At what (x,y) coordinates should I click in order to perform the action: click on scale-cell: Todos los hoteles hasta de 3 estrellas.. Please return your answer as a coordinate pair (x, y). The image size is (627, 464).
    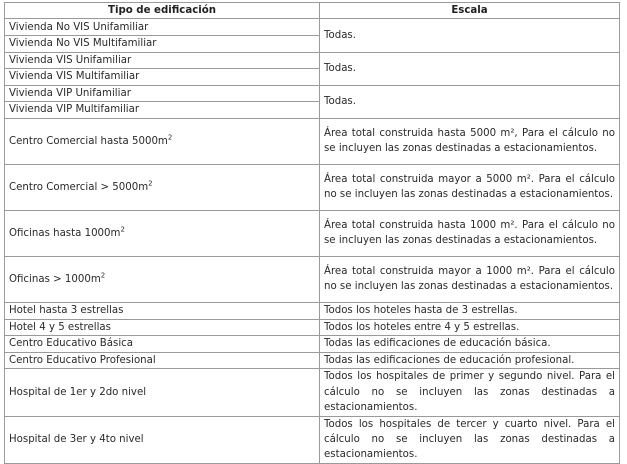
    Looking at the image, I should click on (469, 310).